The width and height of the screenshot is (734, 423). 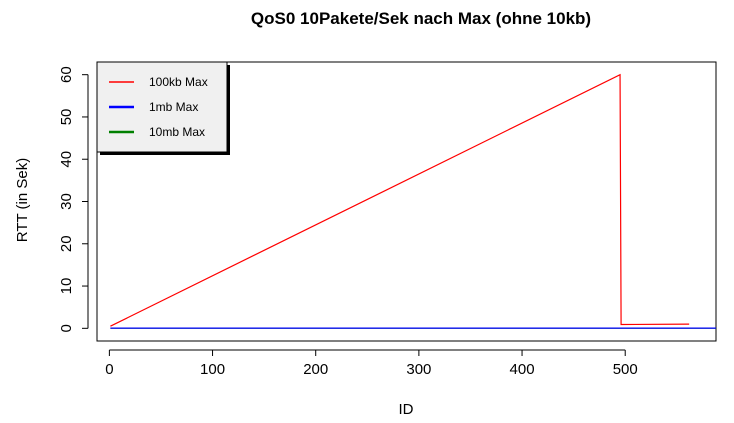 I want to click on x-tick-label: 100, so click(x=212, y=369).